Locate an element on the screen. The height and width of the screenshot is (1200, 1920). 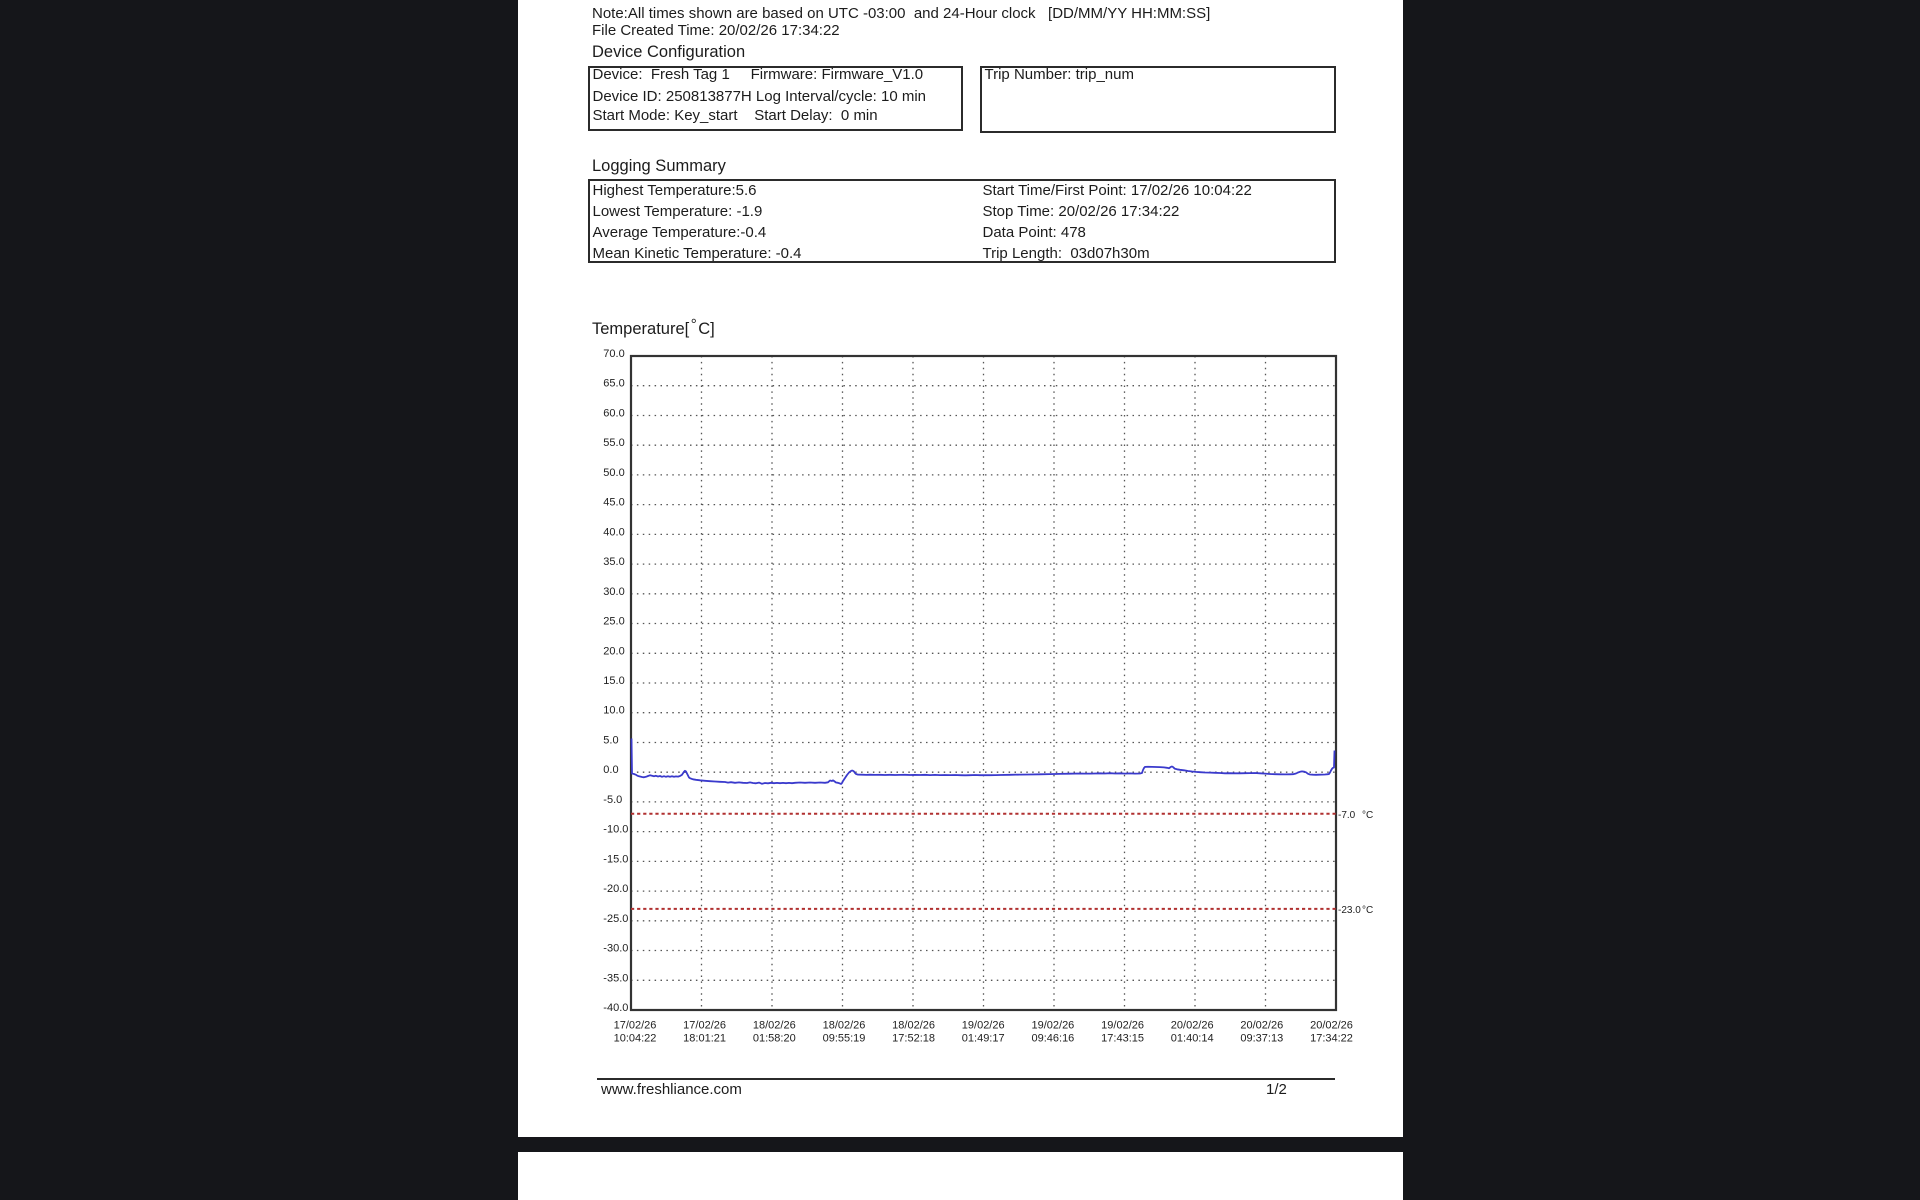
svg-text: 30.0 is located at coordinates (613, 592).